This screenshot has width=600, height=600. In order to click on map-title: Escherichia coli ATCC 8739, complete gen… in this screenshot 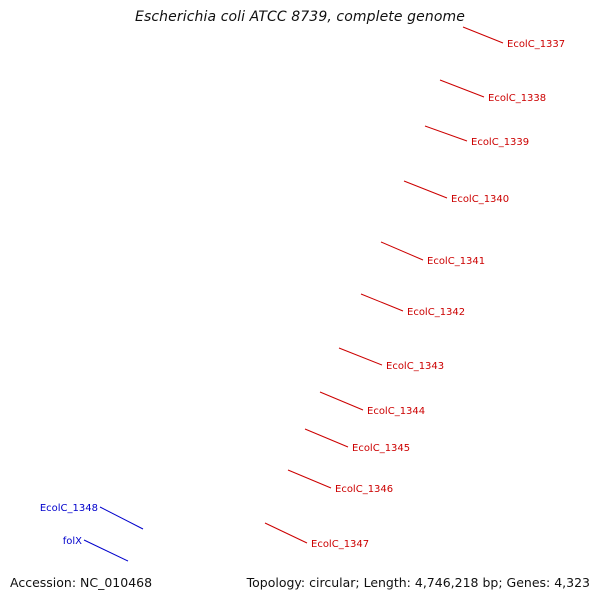, I will do `click(300, 17)`.